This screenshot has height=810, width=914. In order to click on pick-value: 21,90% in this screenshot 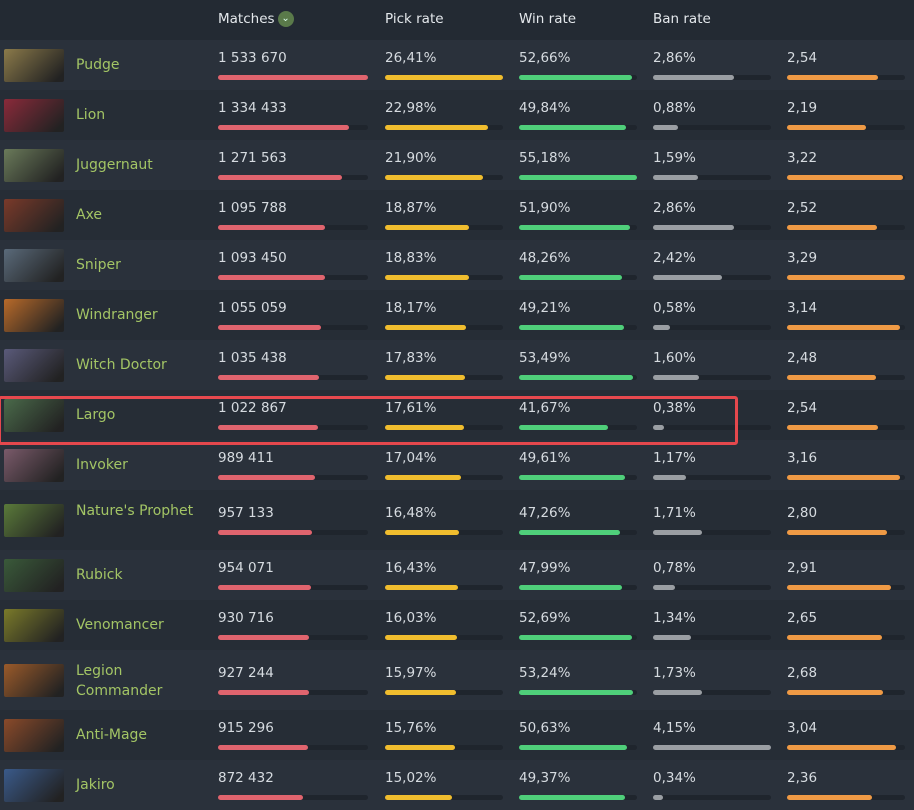, I will do `click(411, 158)`.